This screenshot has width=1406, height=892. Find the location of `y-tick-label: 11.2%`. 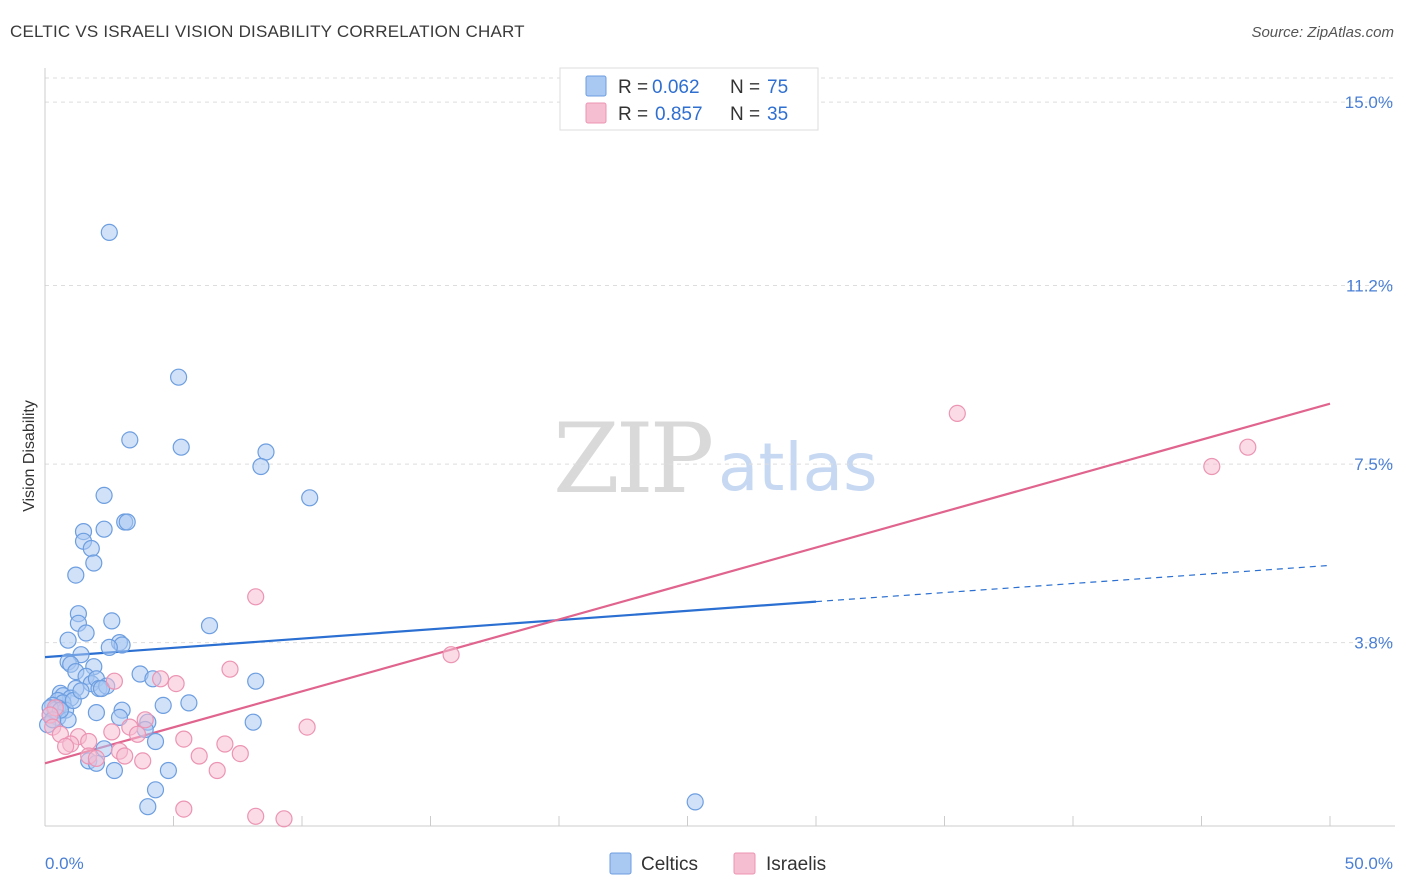

y-tick-label: 11.2% is located at coordinates (1369, 286).